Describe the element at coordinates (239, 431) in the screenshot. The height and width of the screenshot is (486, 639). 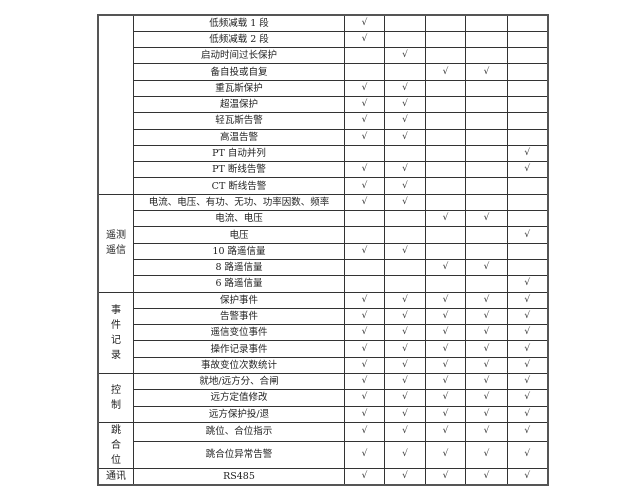
I see `item-label: 跳位、合位指示` at that location.